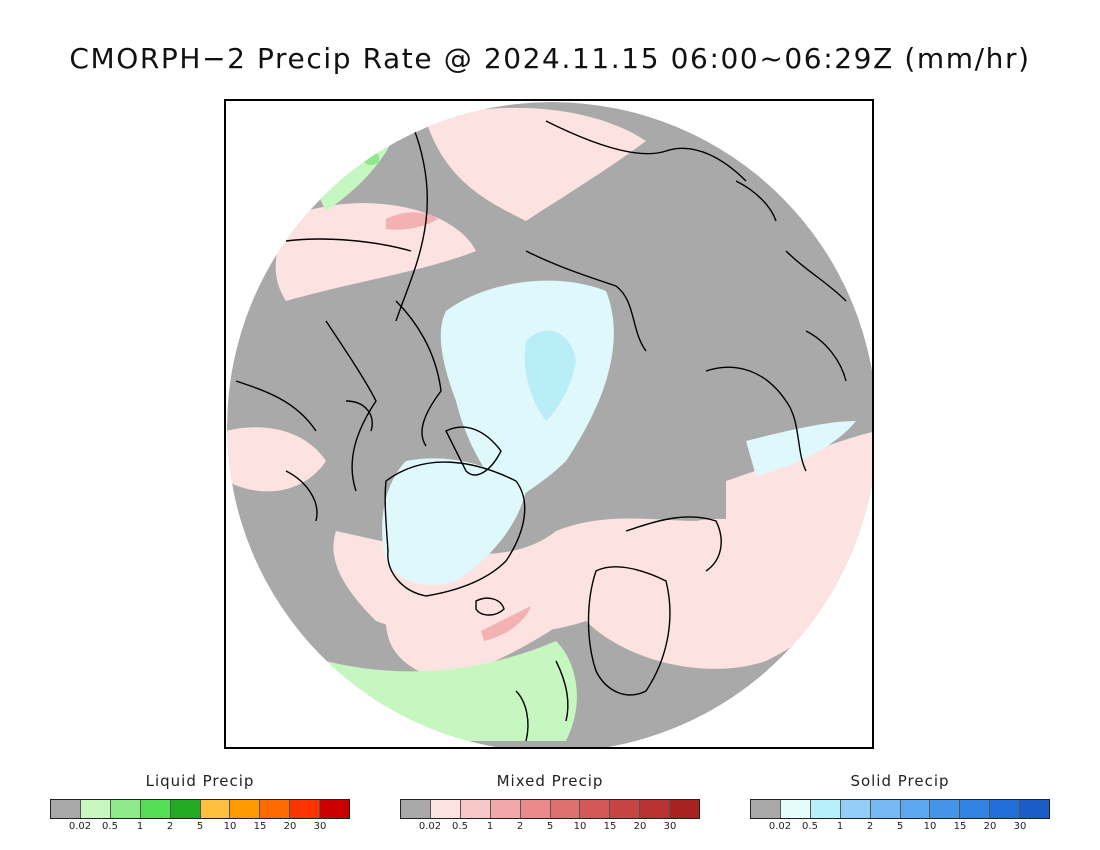 This screenshot has height=850, width=1100. What do you see at coordinates (801, 448) in the screenshot?
I see `solid-precip-region-siberia` at bounding box center [801, 448].